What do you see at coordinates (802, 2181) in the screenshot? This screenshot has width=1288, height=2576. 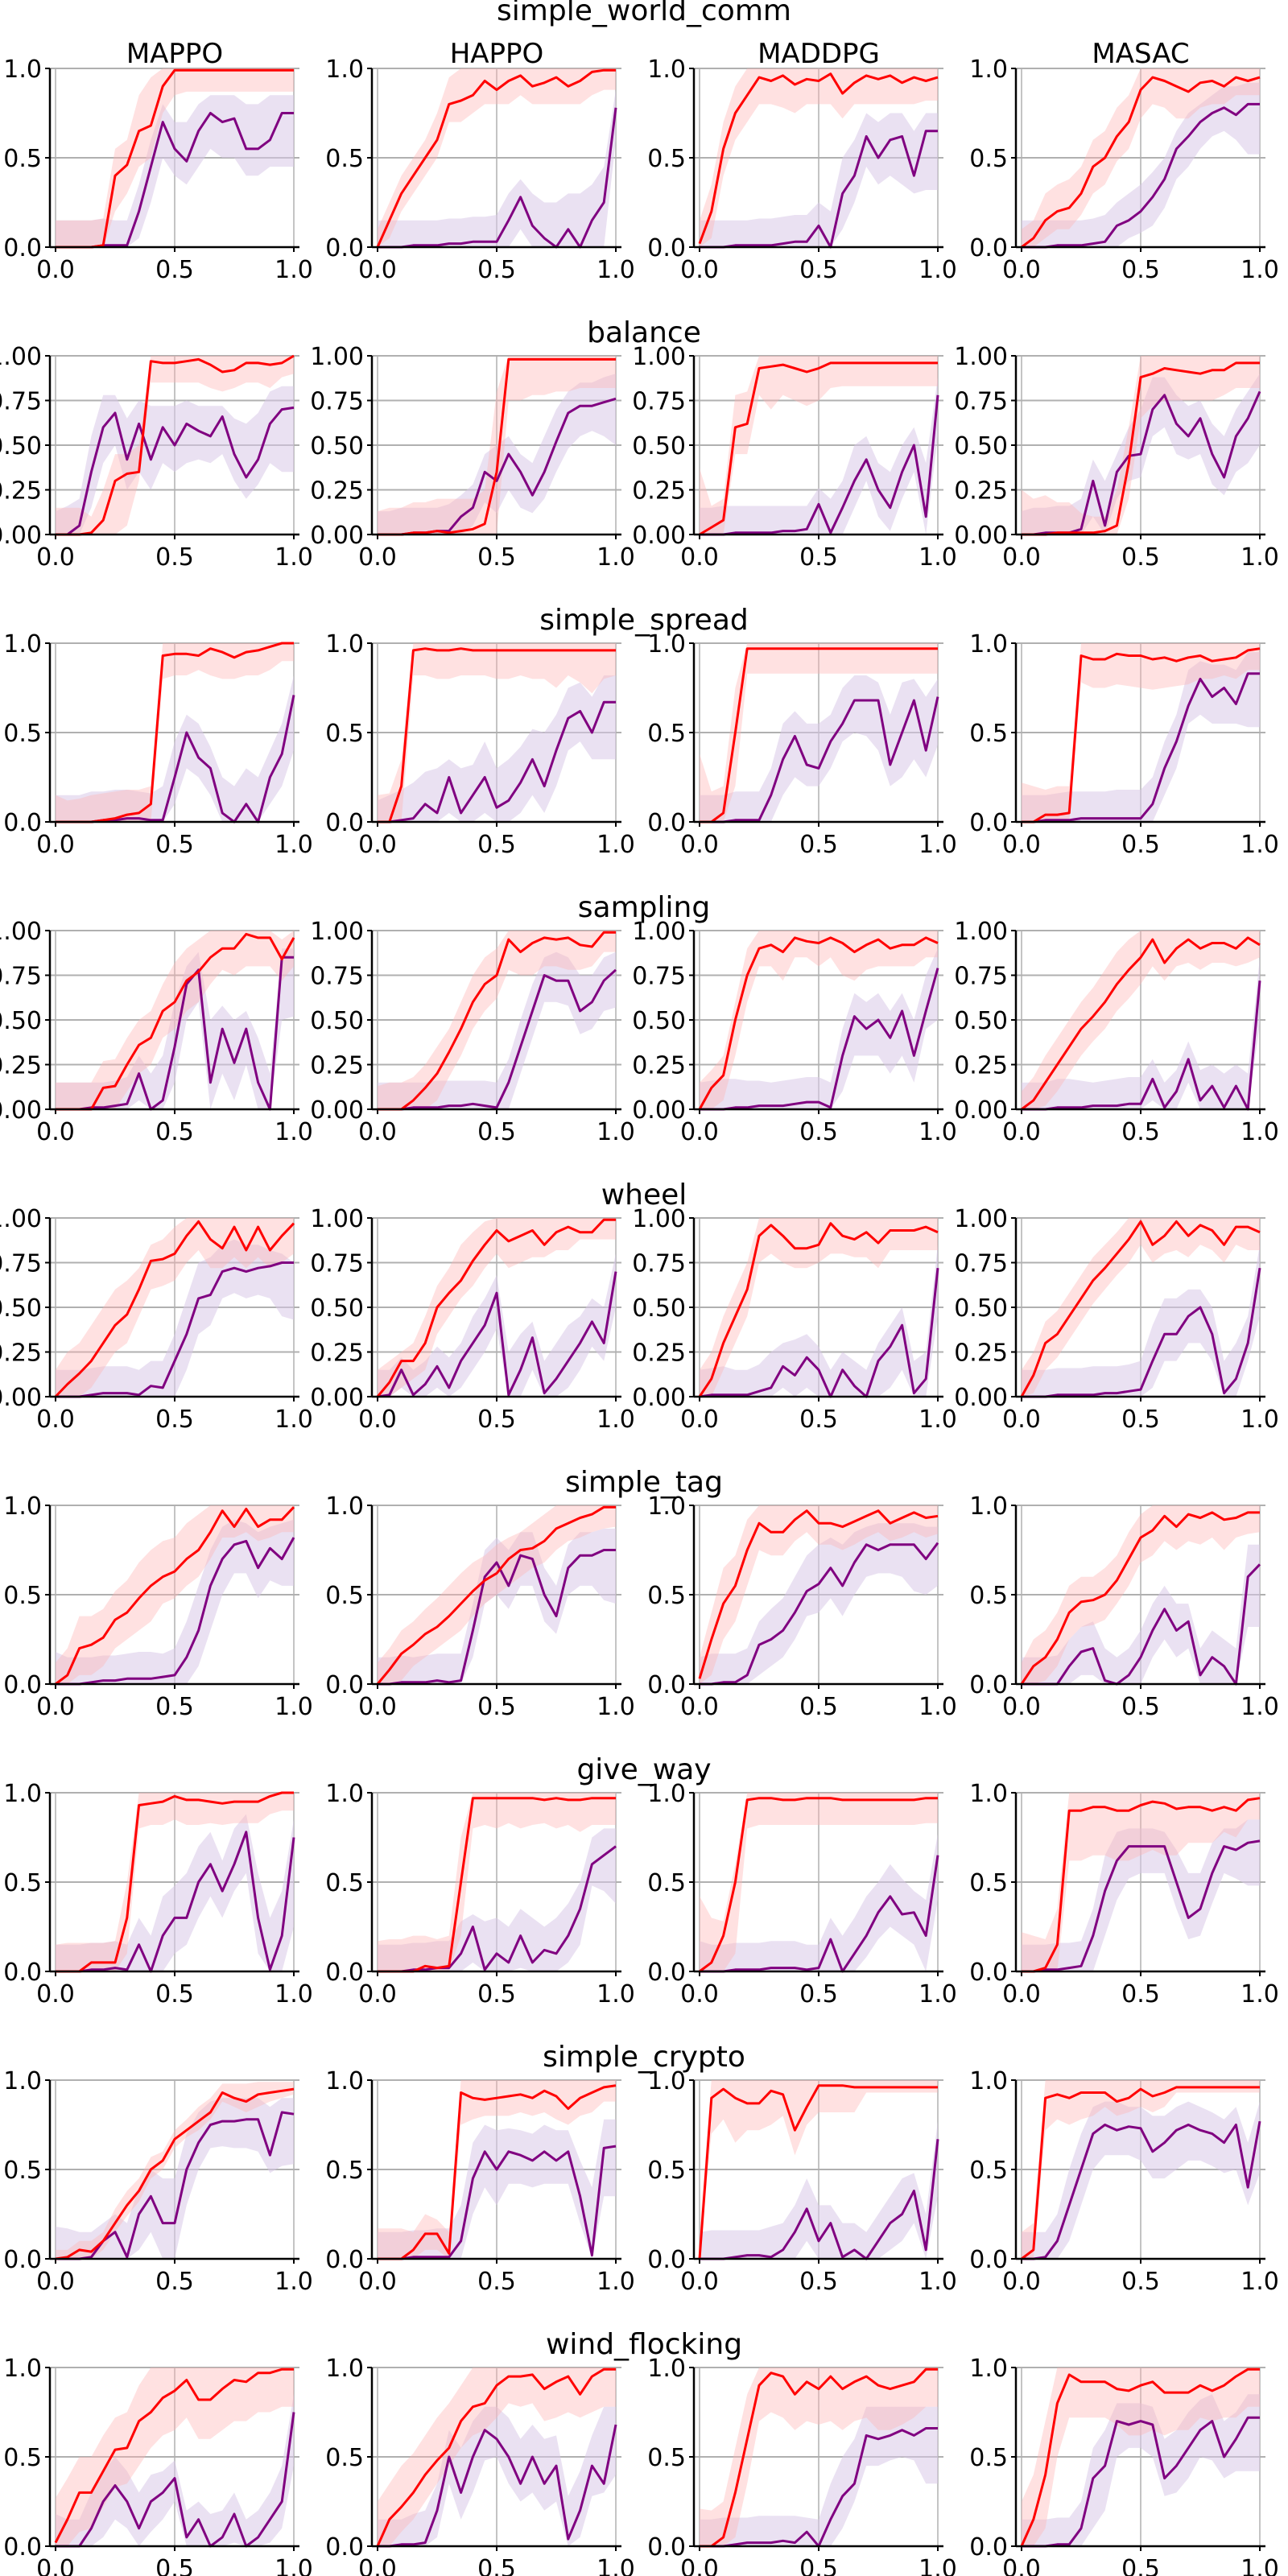 I see `subplot-simple-crypto-maddpg: 0.0 0.5 1.0 0.0 0.5 1.0` at bounding box center [802, 2181].